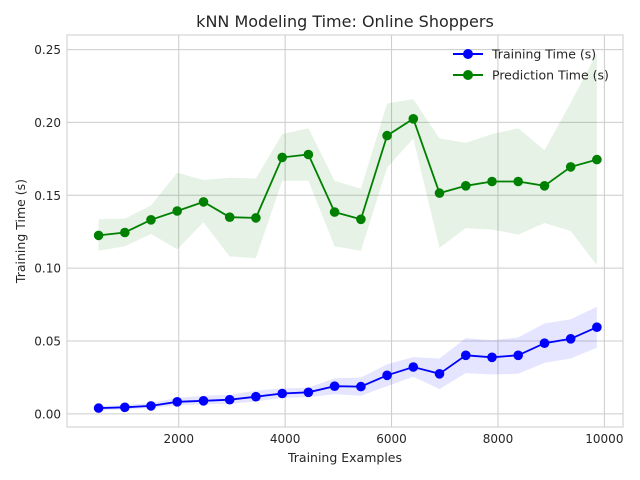 This screenshot has width=640, height=480. Describe the element at coordinates (47, 196) in the screenshot. I see `y-tick-label: 0.15` at that location.